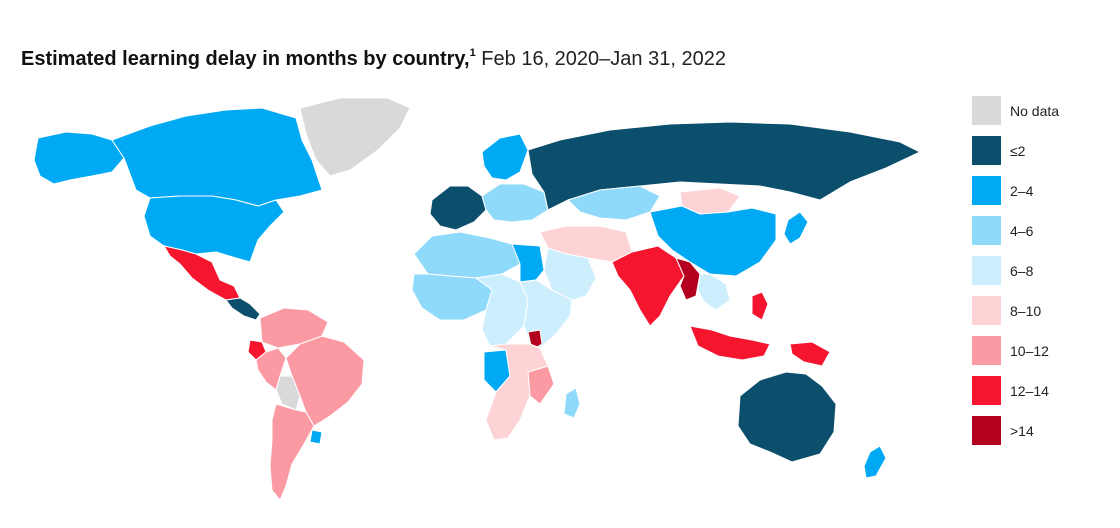  Describe the element at coordinates (810, 354) in the screenshot. I see `map-region-papua-new-guinea` at that location.